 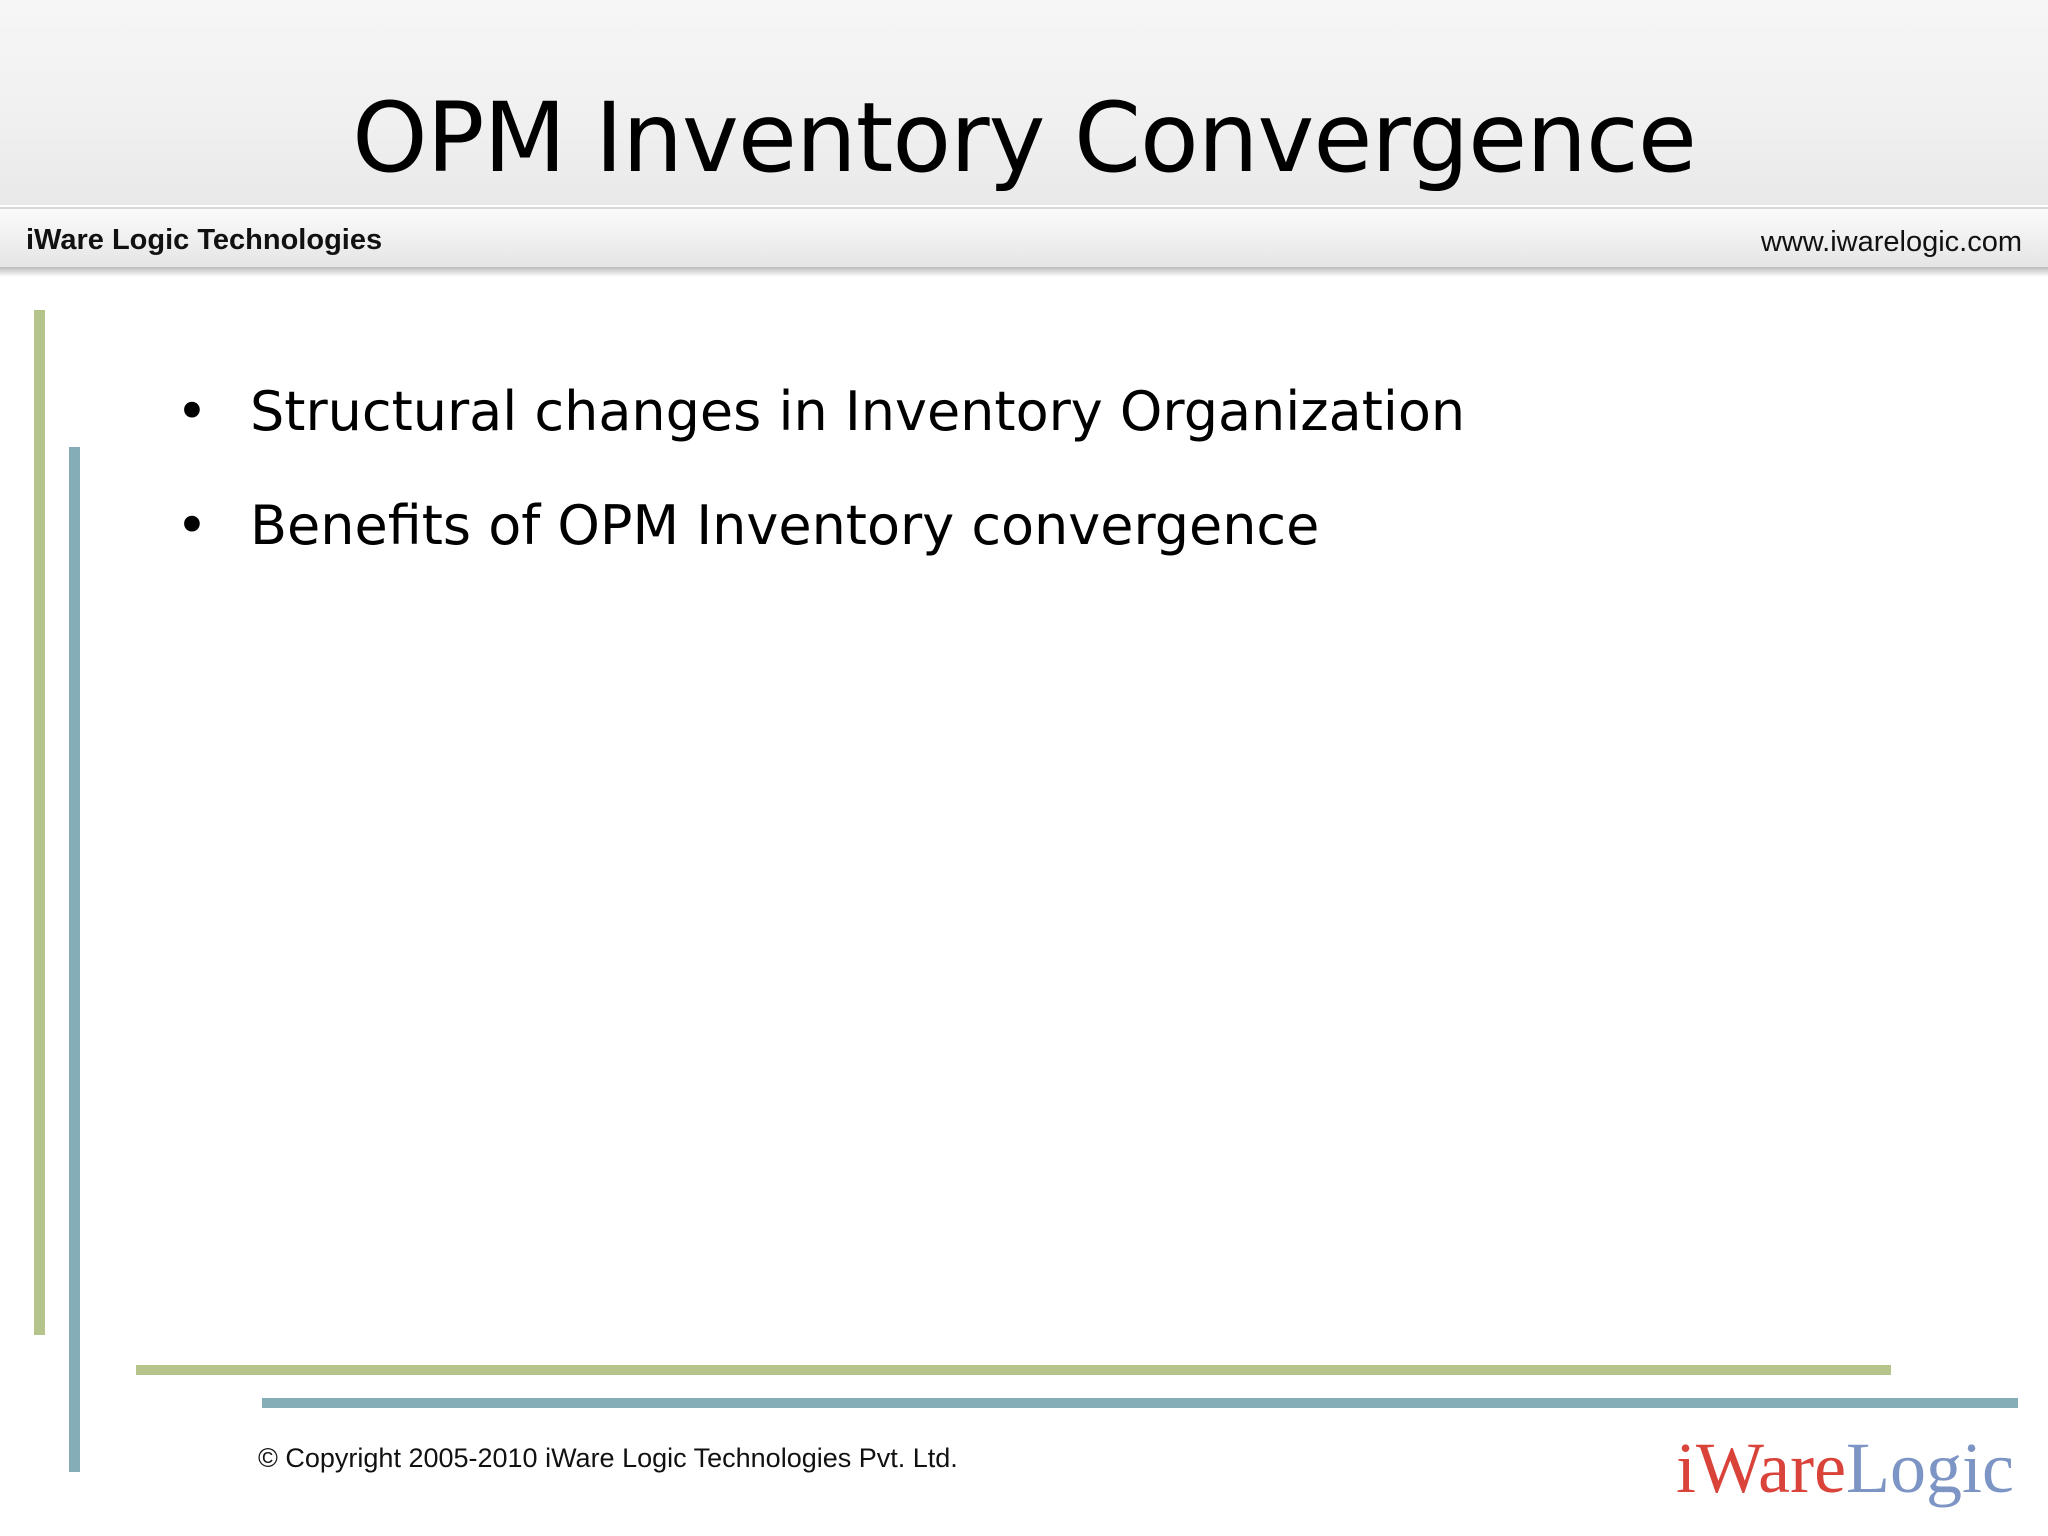 What do you see at coordinates (204, 240) in the screenshot?
I see `company-name: iWare Logic Technologies` at bounding box center [204, 240].